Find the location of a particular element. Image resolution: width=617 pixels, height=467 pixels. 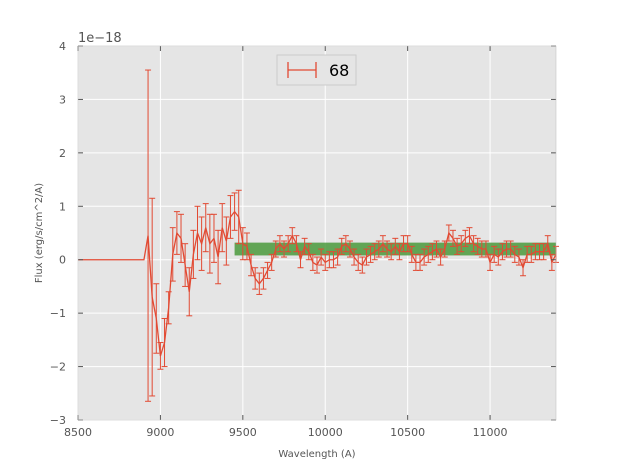

legend-entry-68: 68 is located at coordinates (339, 70).